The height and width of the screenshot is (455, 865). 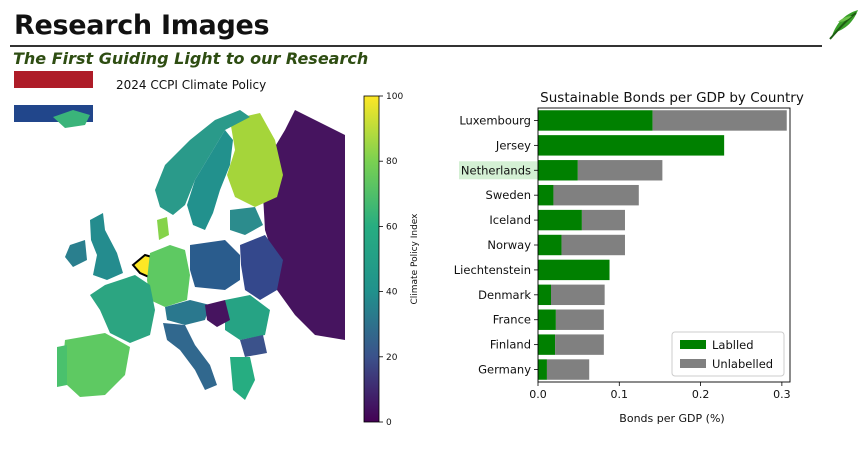 What do you see at coordinates (163, 228) in the screenshot?
I see `region-denmark` at bounding box center [163, 228].